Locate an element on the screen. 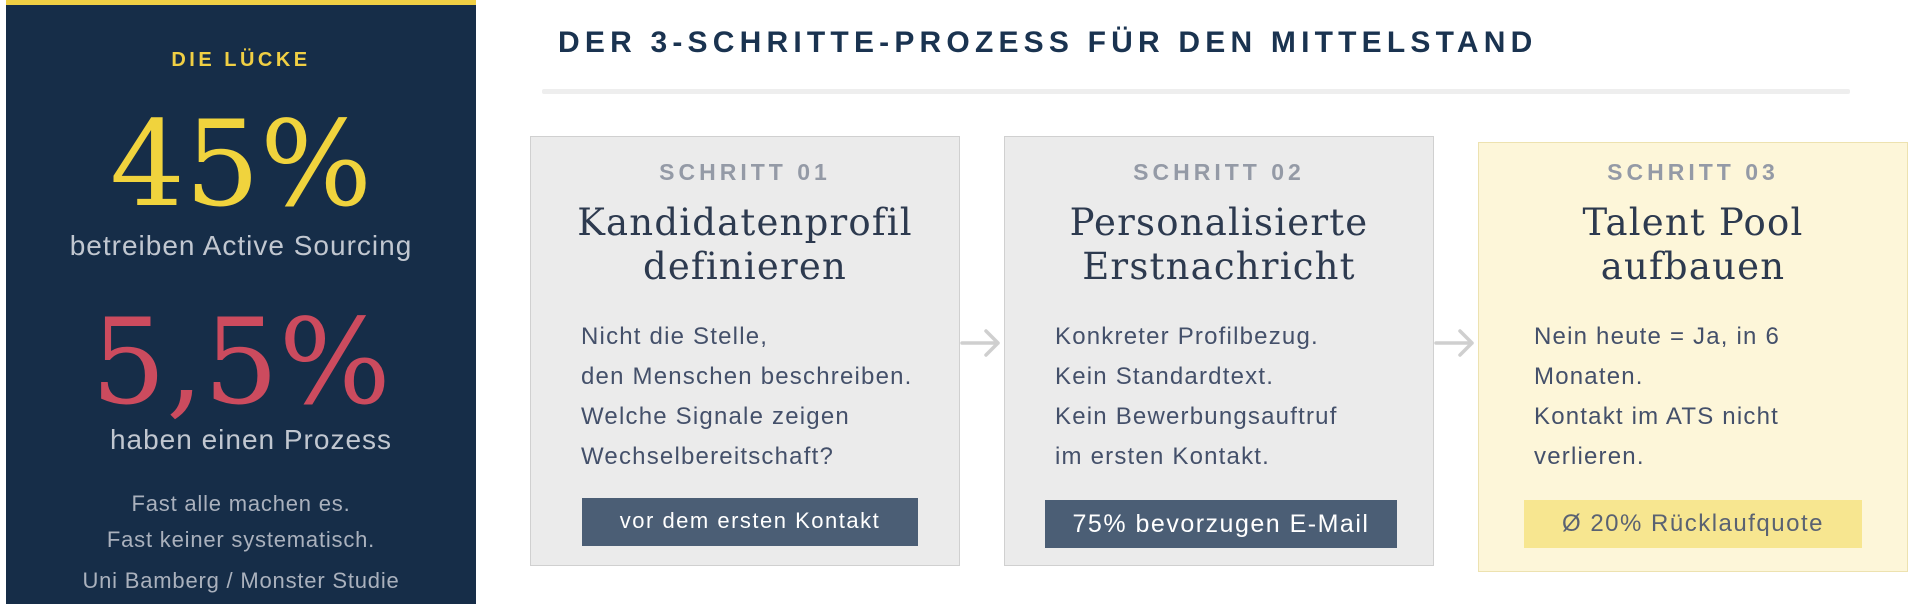 The image size is (1920, 604). step-tag: Ø 20% Rücklaufquote is located at coordinates (1693, 524).